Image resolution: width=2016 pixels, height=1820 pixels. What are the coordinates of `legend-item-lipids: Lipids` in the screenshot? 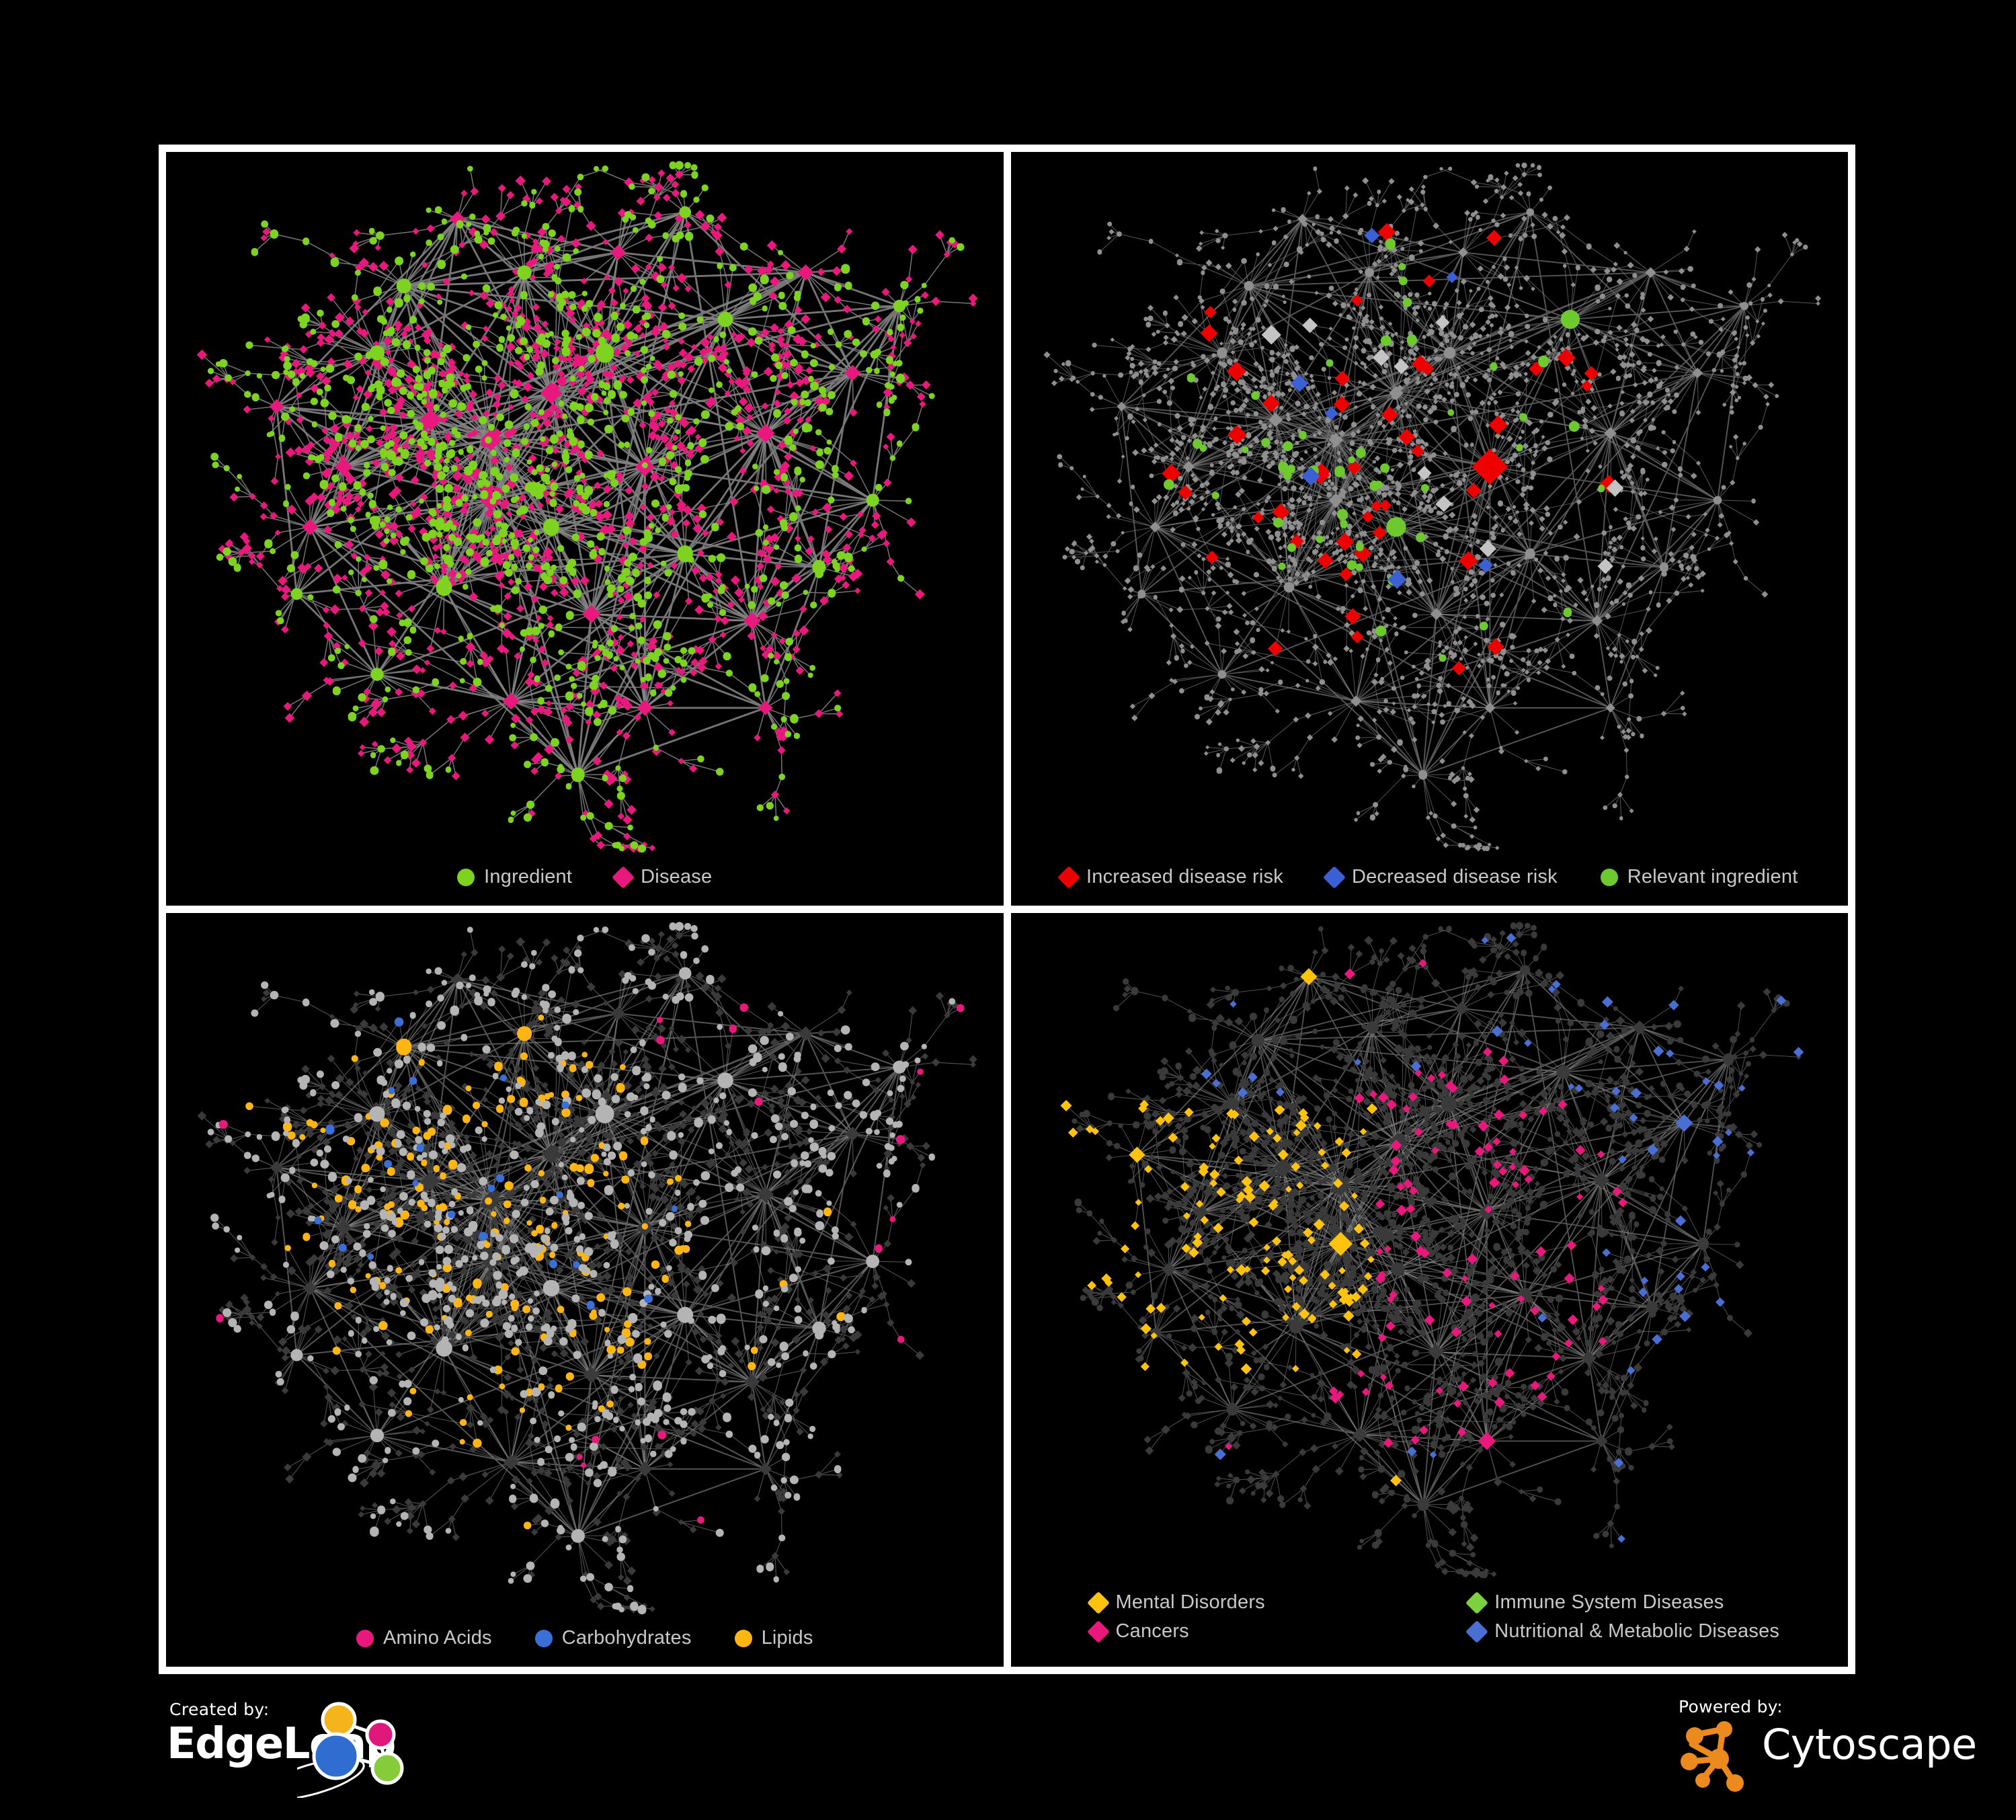 It's located at (773, 1638).